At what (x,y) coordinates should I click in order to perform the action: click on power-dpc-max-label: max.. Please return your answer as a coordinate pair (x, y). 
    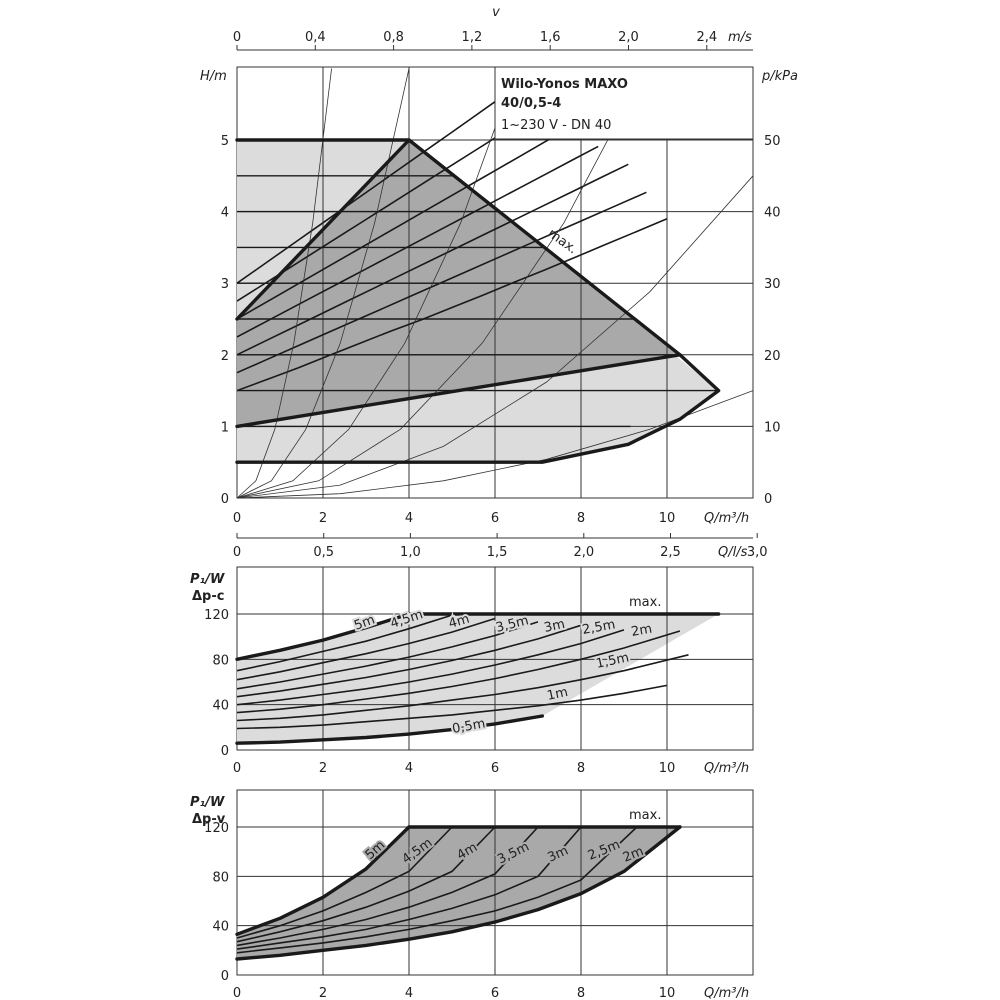
    Looking at the image, I should click on (645, 602).